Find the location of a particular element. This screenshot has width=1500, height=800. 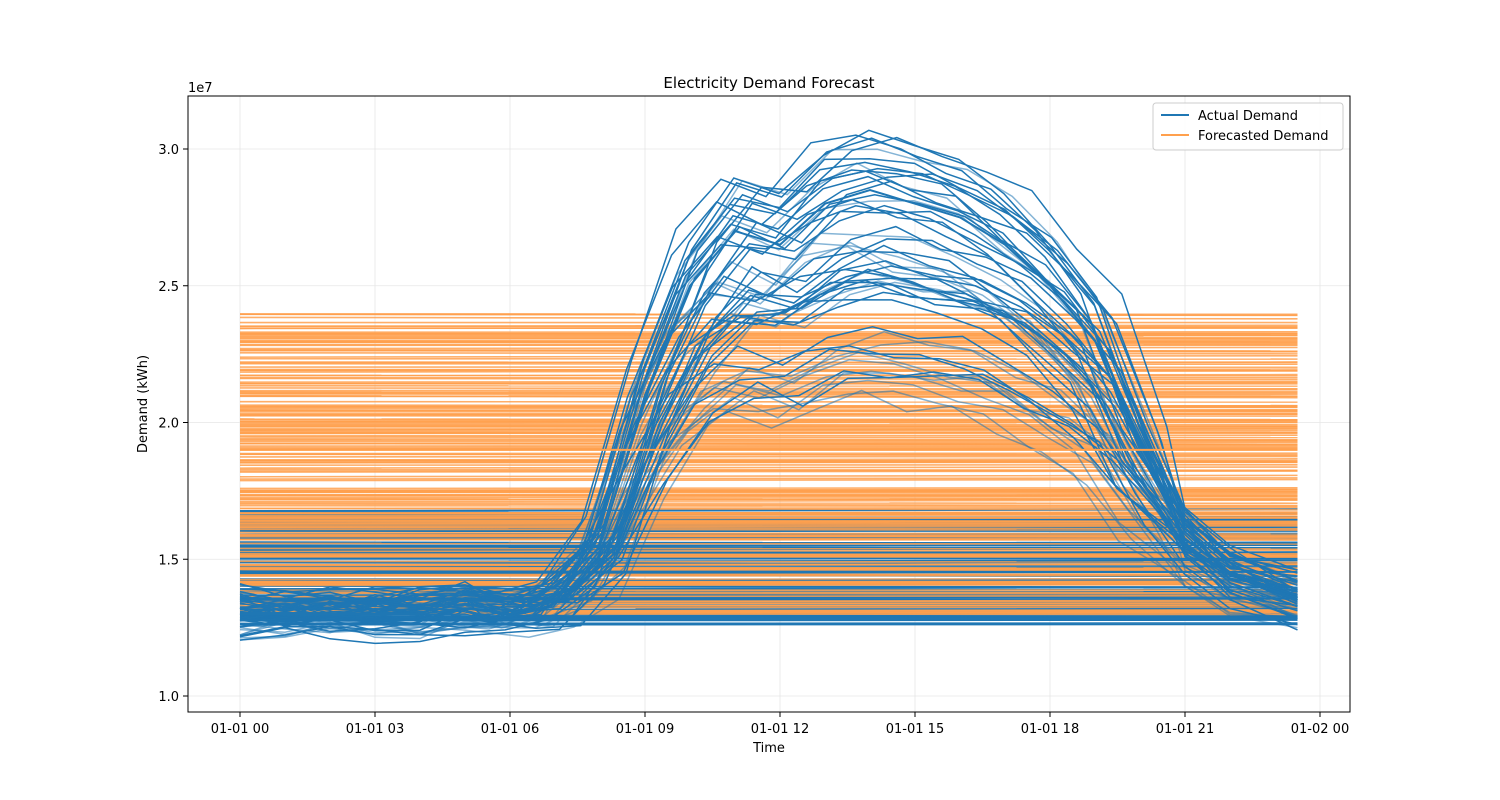

legend-box is located at coordinates (1248, 126).